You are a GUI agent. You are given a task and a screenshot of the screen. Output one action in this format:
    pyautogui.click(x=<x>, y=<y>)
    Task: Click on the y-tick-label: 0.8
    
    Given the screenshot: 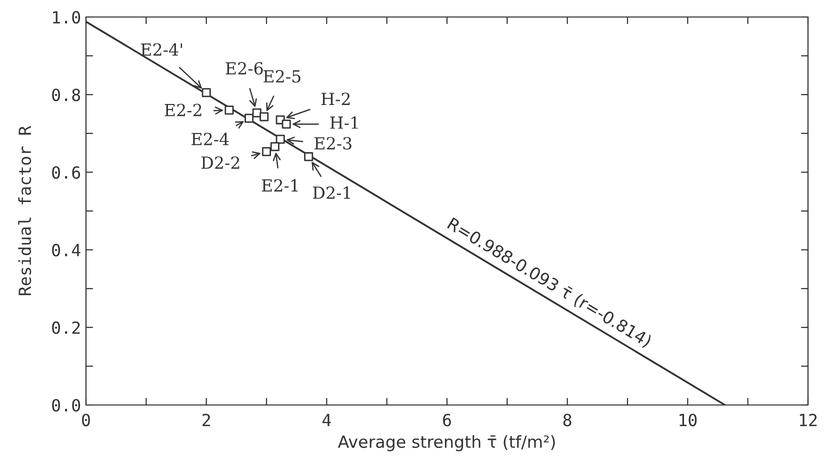 What is the action you would take?
    pyautogui.click(x=66, y=95)
    